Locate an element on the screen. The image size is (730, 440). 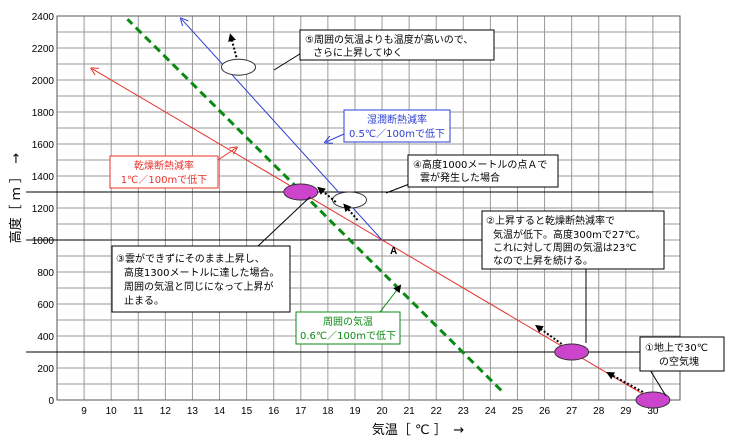
y-tick-label: 2000 is located at coordinates (43, 81).